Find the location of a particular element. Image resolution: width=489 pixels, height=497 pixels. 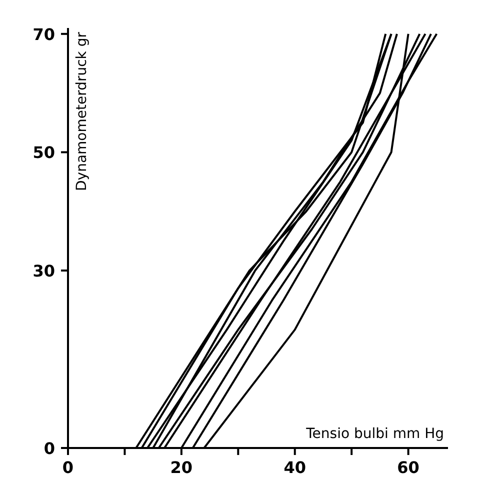

x-tick-label: 60 is located at coordinates (408, 467).